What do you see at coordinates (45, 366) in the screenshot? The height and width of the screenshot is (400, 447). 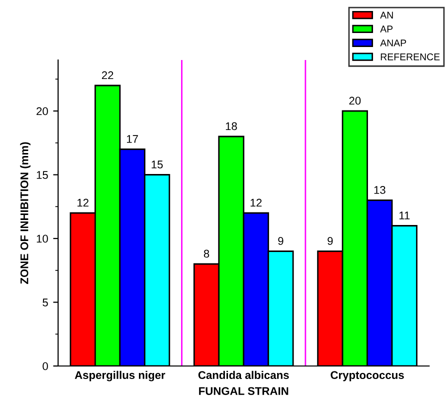 I see `y-tick-label: 0` at bounding box center [45, 366].